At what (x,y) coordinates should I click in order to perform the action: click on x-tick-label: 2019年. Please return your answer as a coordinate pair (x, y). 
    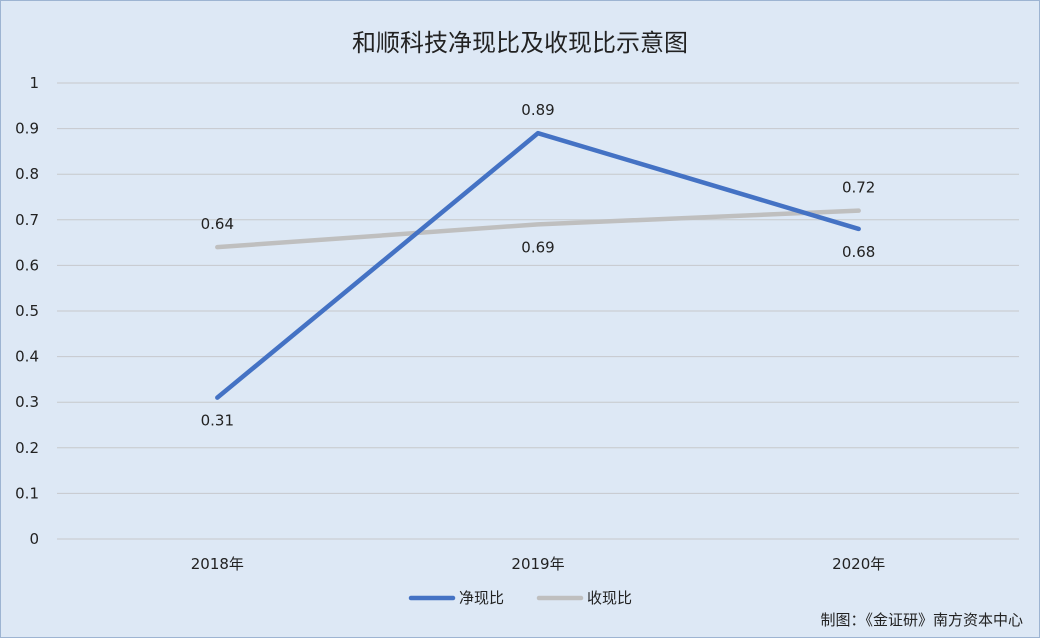
    Looking at the image, I should click on (537, 564).